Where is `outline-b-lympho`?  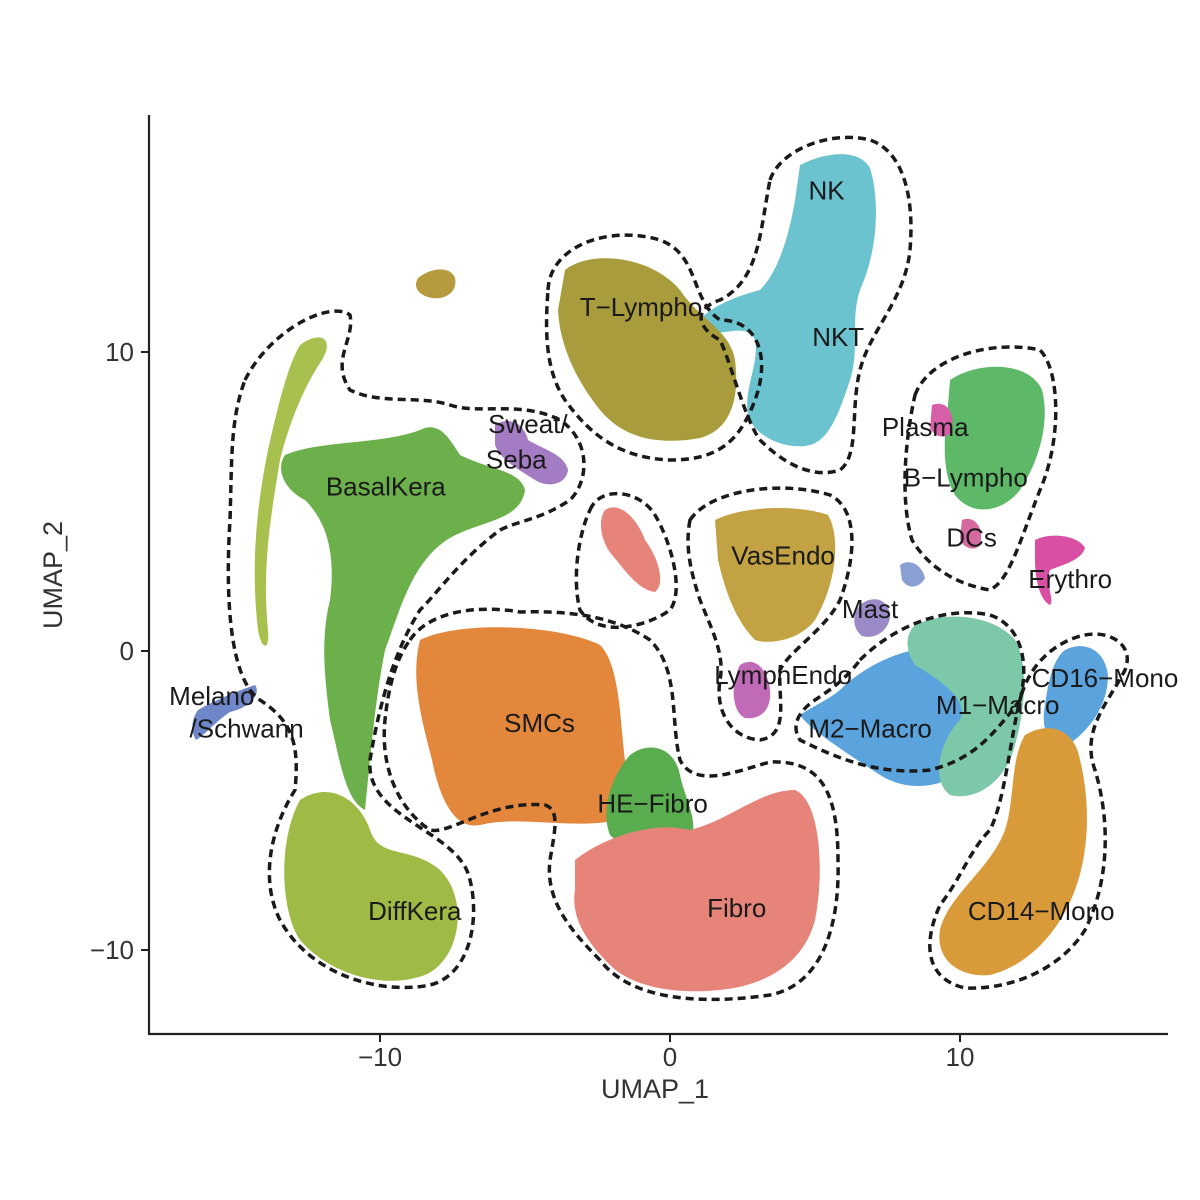
outline-b-lympho is located at coordinates (980, 468).